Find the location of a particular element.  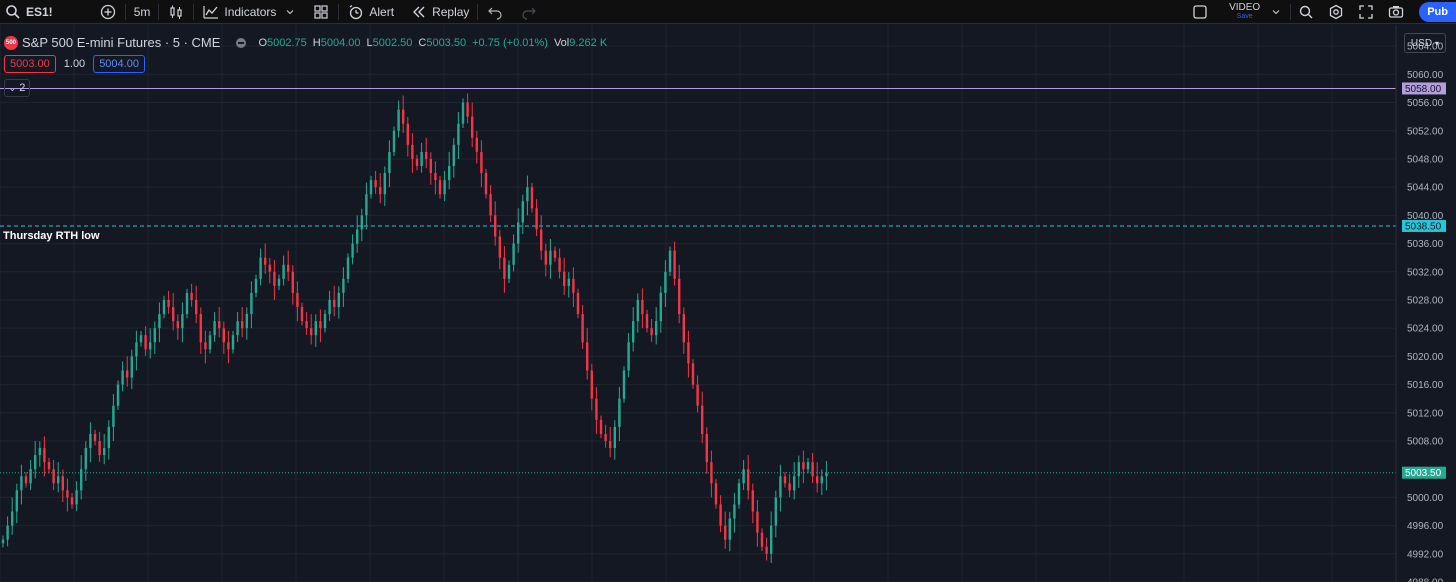

video-save-button: VIDEO Save is located at coordinates (1244, 12).